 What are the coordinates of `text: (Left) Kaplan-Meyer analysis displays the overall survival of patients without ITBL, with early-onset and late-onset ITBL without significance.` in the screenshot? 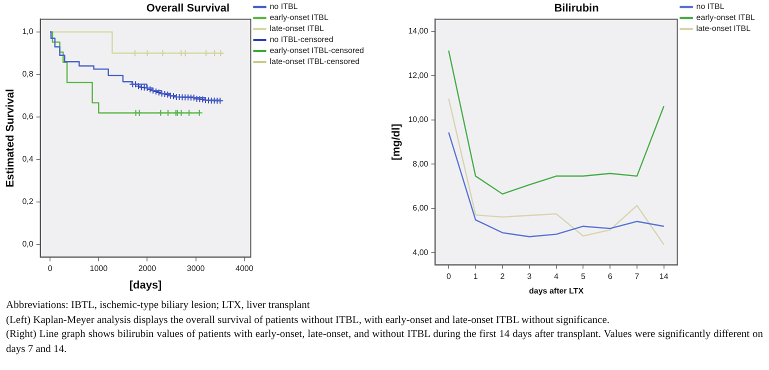 It's located at (308, 321).